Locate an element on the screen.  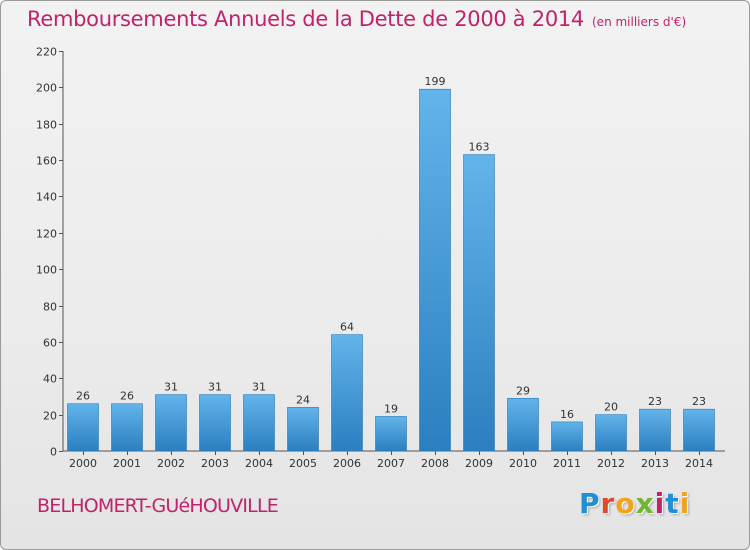
y-tick-label: 120 is located at coordinates (46, 234).